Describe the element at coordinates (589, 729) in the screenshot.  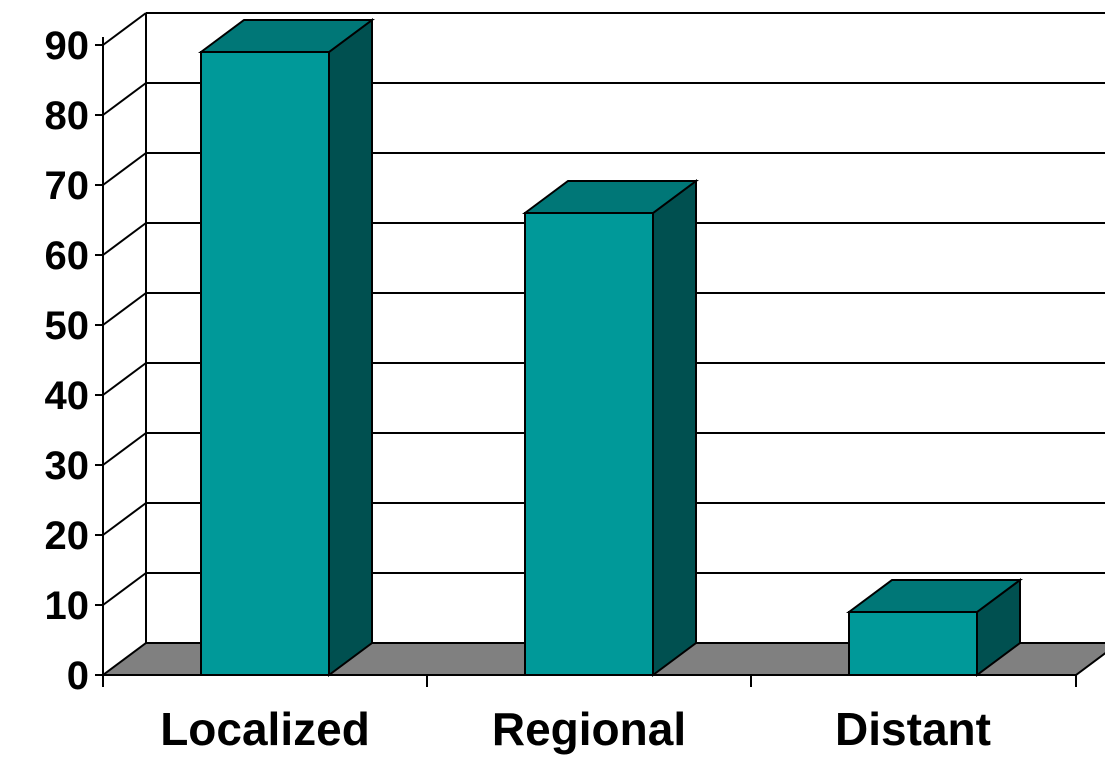
I see `x-category-label: Regional` at that location.